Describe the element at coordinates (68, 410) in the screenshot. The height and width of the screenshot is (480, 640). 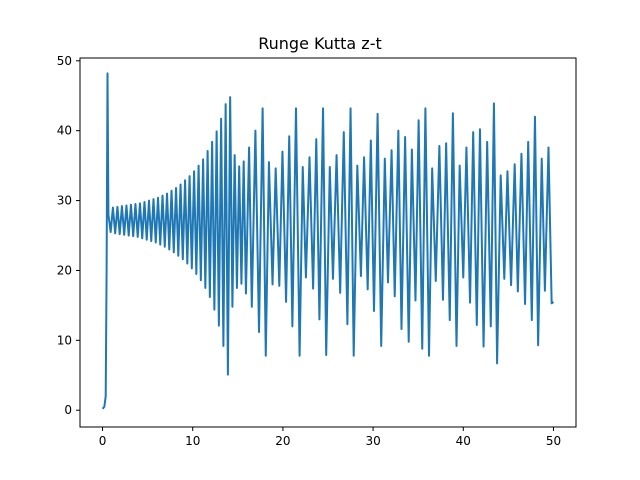
I see `y-tick-label: 0` at that location.